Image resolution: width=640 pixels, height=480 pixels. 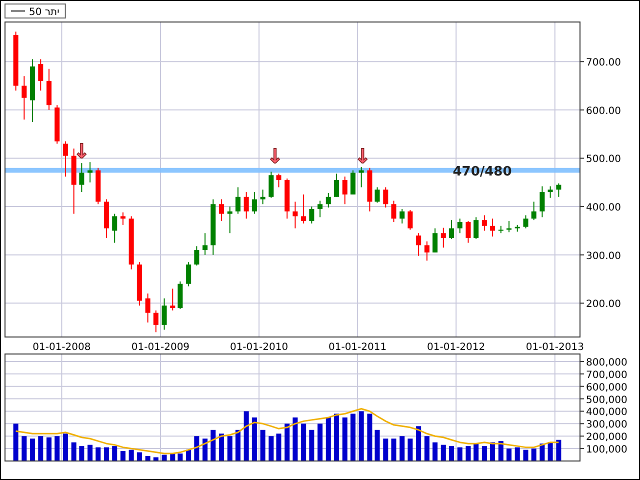 What do you see at coordinates (603, 304) in the screenshot?
I see `y-tick-label: 200.00` at bounding box center [603, 304].